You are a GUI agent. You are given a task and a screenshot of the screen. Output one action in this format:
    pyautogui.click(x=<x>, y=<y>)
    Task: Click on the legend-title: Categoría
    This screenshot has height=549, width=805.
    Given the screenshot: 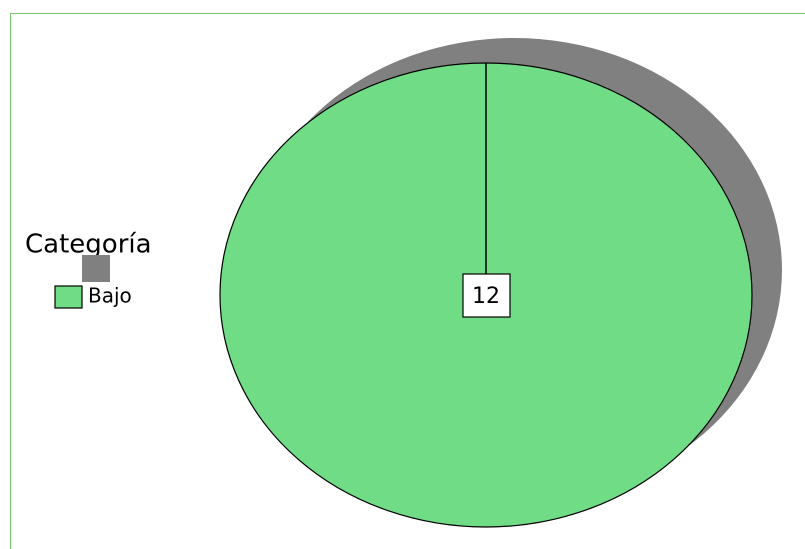 What is the action you would take?
    pyautogui.click(x=88, y=245)
    